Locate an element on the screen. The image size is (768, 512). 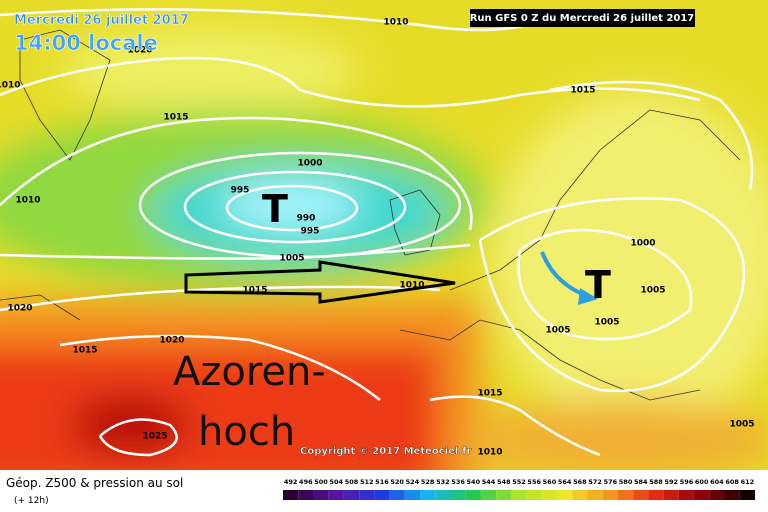
run-box is located at coordinates (582, 18).